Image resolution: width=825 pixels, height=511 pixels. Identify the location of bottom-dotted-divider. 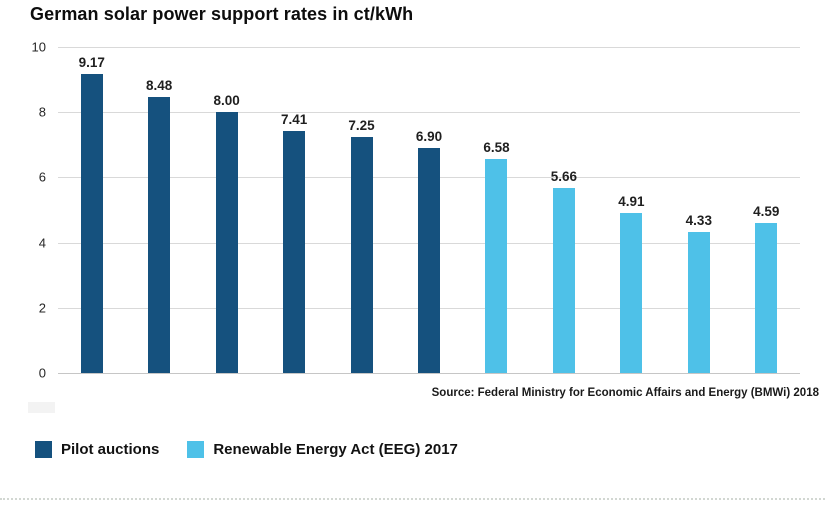
(412, 499).